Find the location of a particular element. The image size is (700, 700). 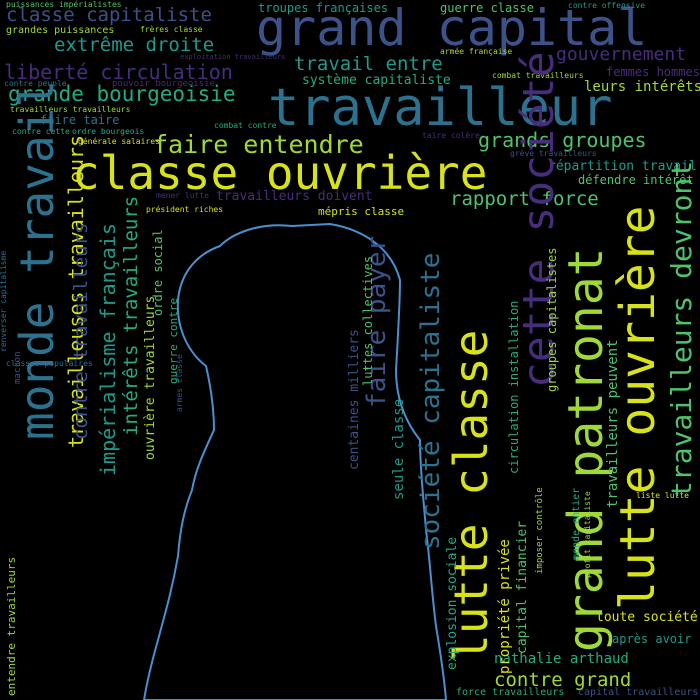

word: propriété privée is located at coordinates (505, 606).